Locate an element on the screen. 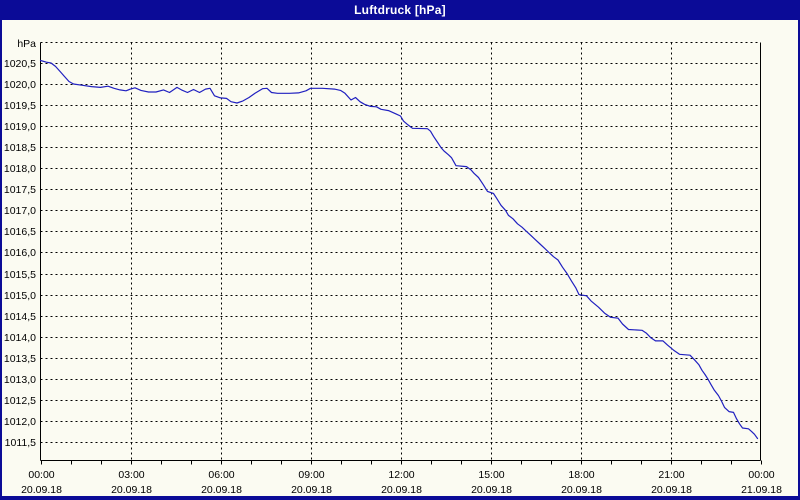 Image resolution: width=800 pixels, height=500 pixels. x-time-label: 18:00 is located at coordinates (581, 475).